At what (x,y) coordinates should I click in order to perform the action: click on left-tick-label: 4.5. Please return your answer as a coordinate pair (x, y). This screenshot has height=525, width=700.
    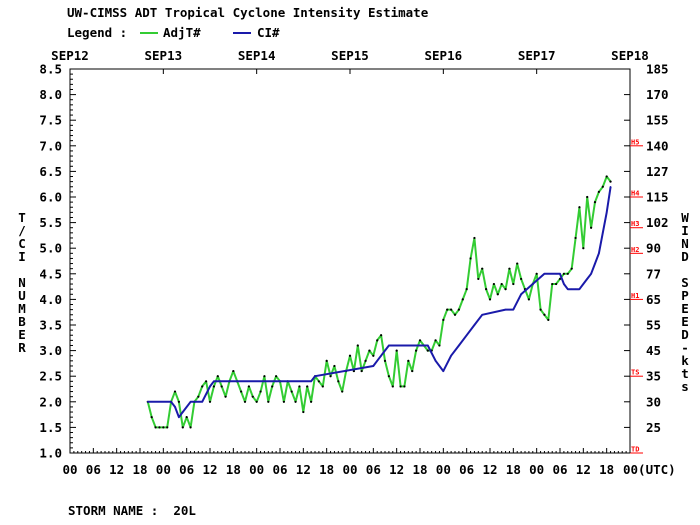
    Looking at the image, I should click on (50, 273).